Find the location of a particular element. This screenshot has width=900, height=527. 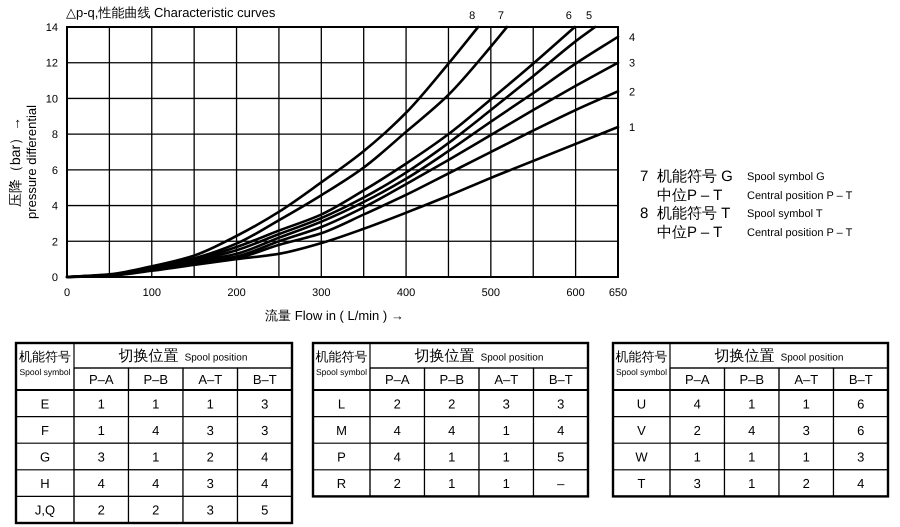

text: Spool symbol G is located at coordinates (786, 177).